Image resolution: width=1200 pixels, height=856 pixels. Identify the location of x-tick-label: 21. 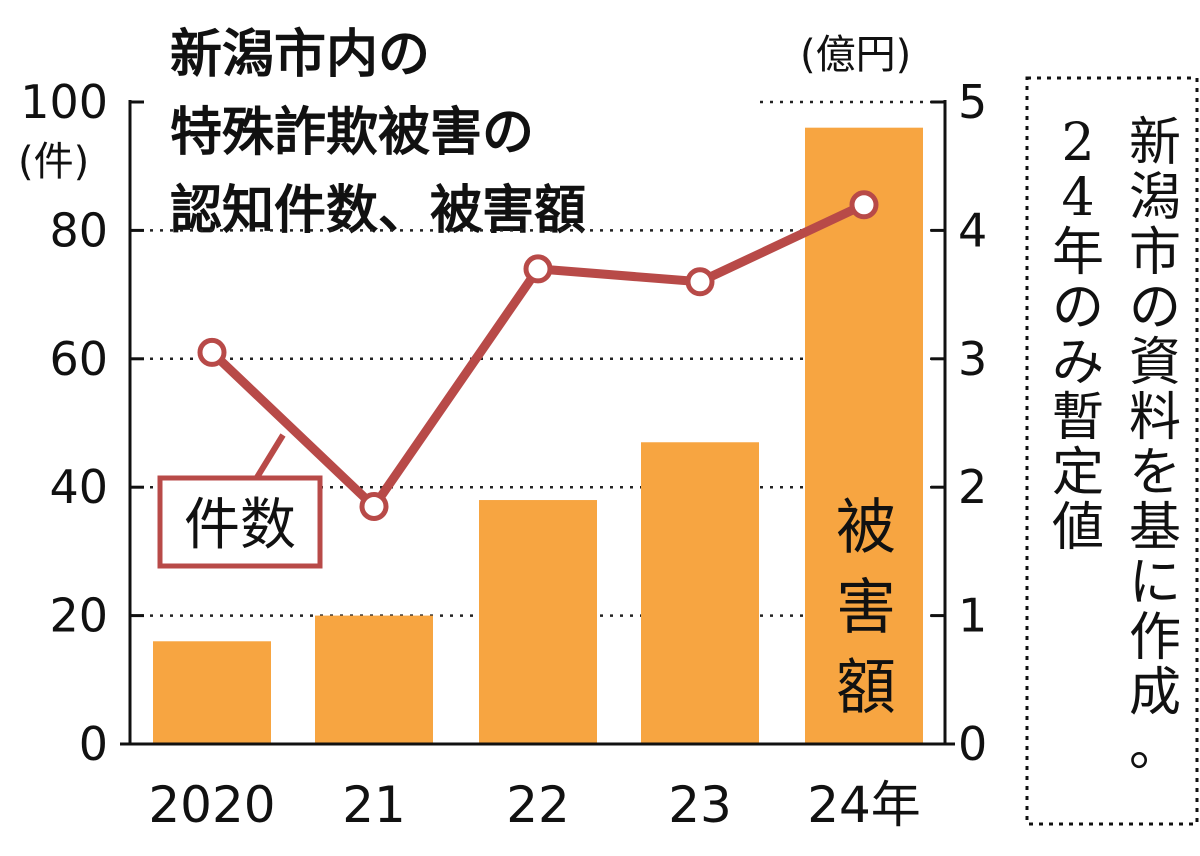
(374, 805).